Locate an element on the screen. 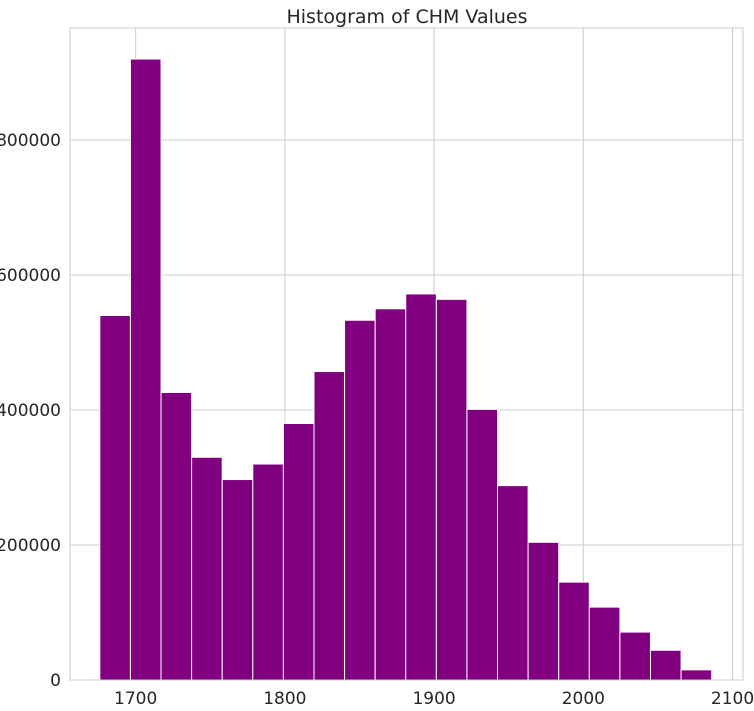 This screenshot has height=711, width=754. x-tick-label: 1800 is located at coordinates (284, 699).